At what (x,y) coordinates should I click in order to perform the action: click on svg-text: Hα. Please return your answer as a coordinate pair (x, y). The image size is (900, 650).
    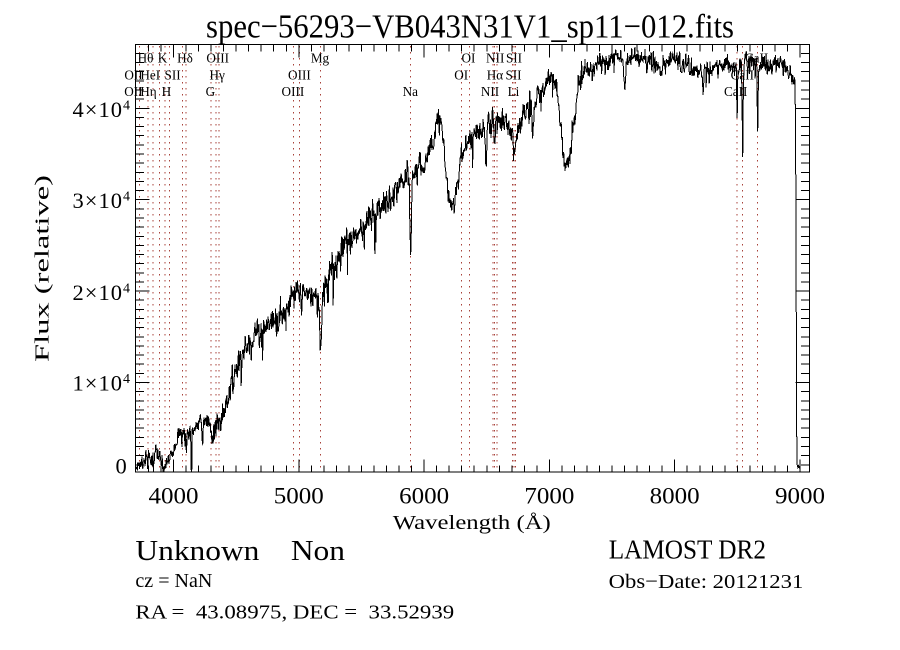
    Looking at the image, I should click on (495, 75).